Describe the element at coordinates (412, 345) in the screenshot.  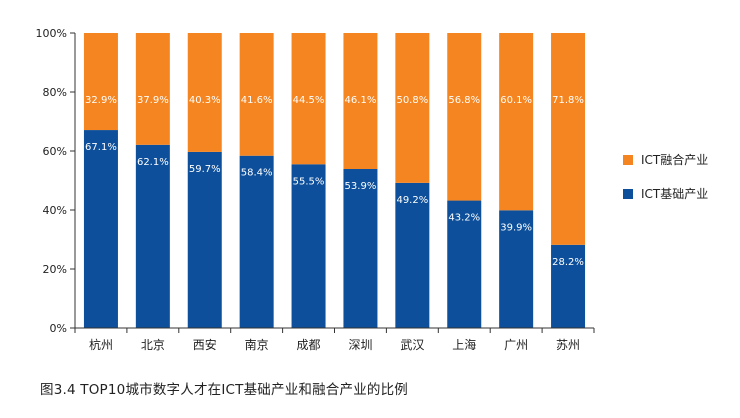
I see `x-tick-label: 武汉` at that location.